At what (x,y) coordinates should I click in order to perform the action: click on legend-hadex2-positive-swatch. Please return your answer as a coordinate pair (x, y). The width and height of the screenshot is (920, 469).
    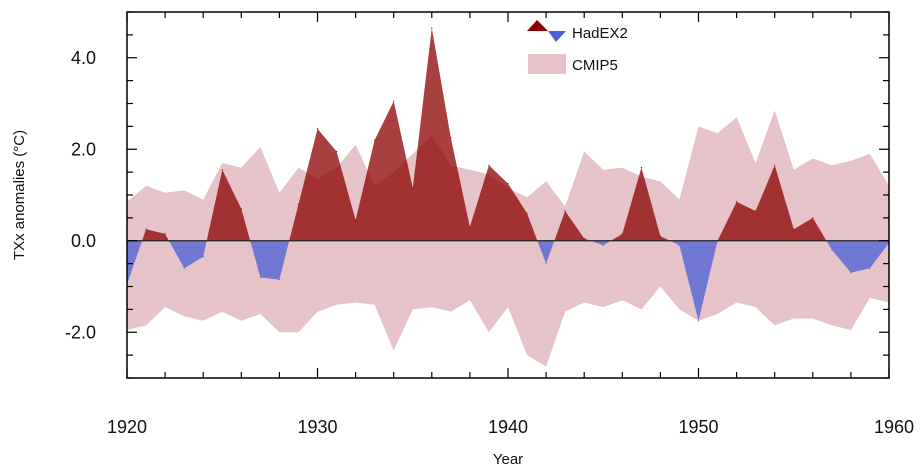
    Looking at the image, I should click on (537, 25).